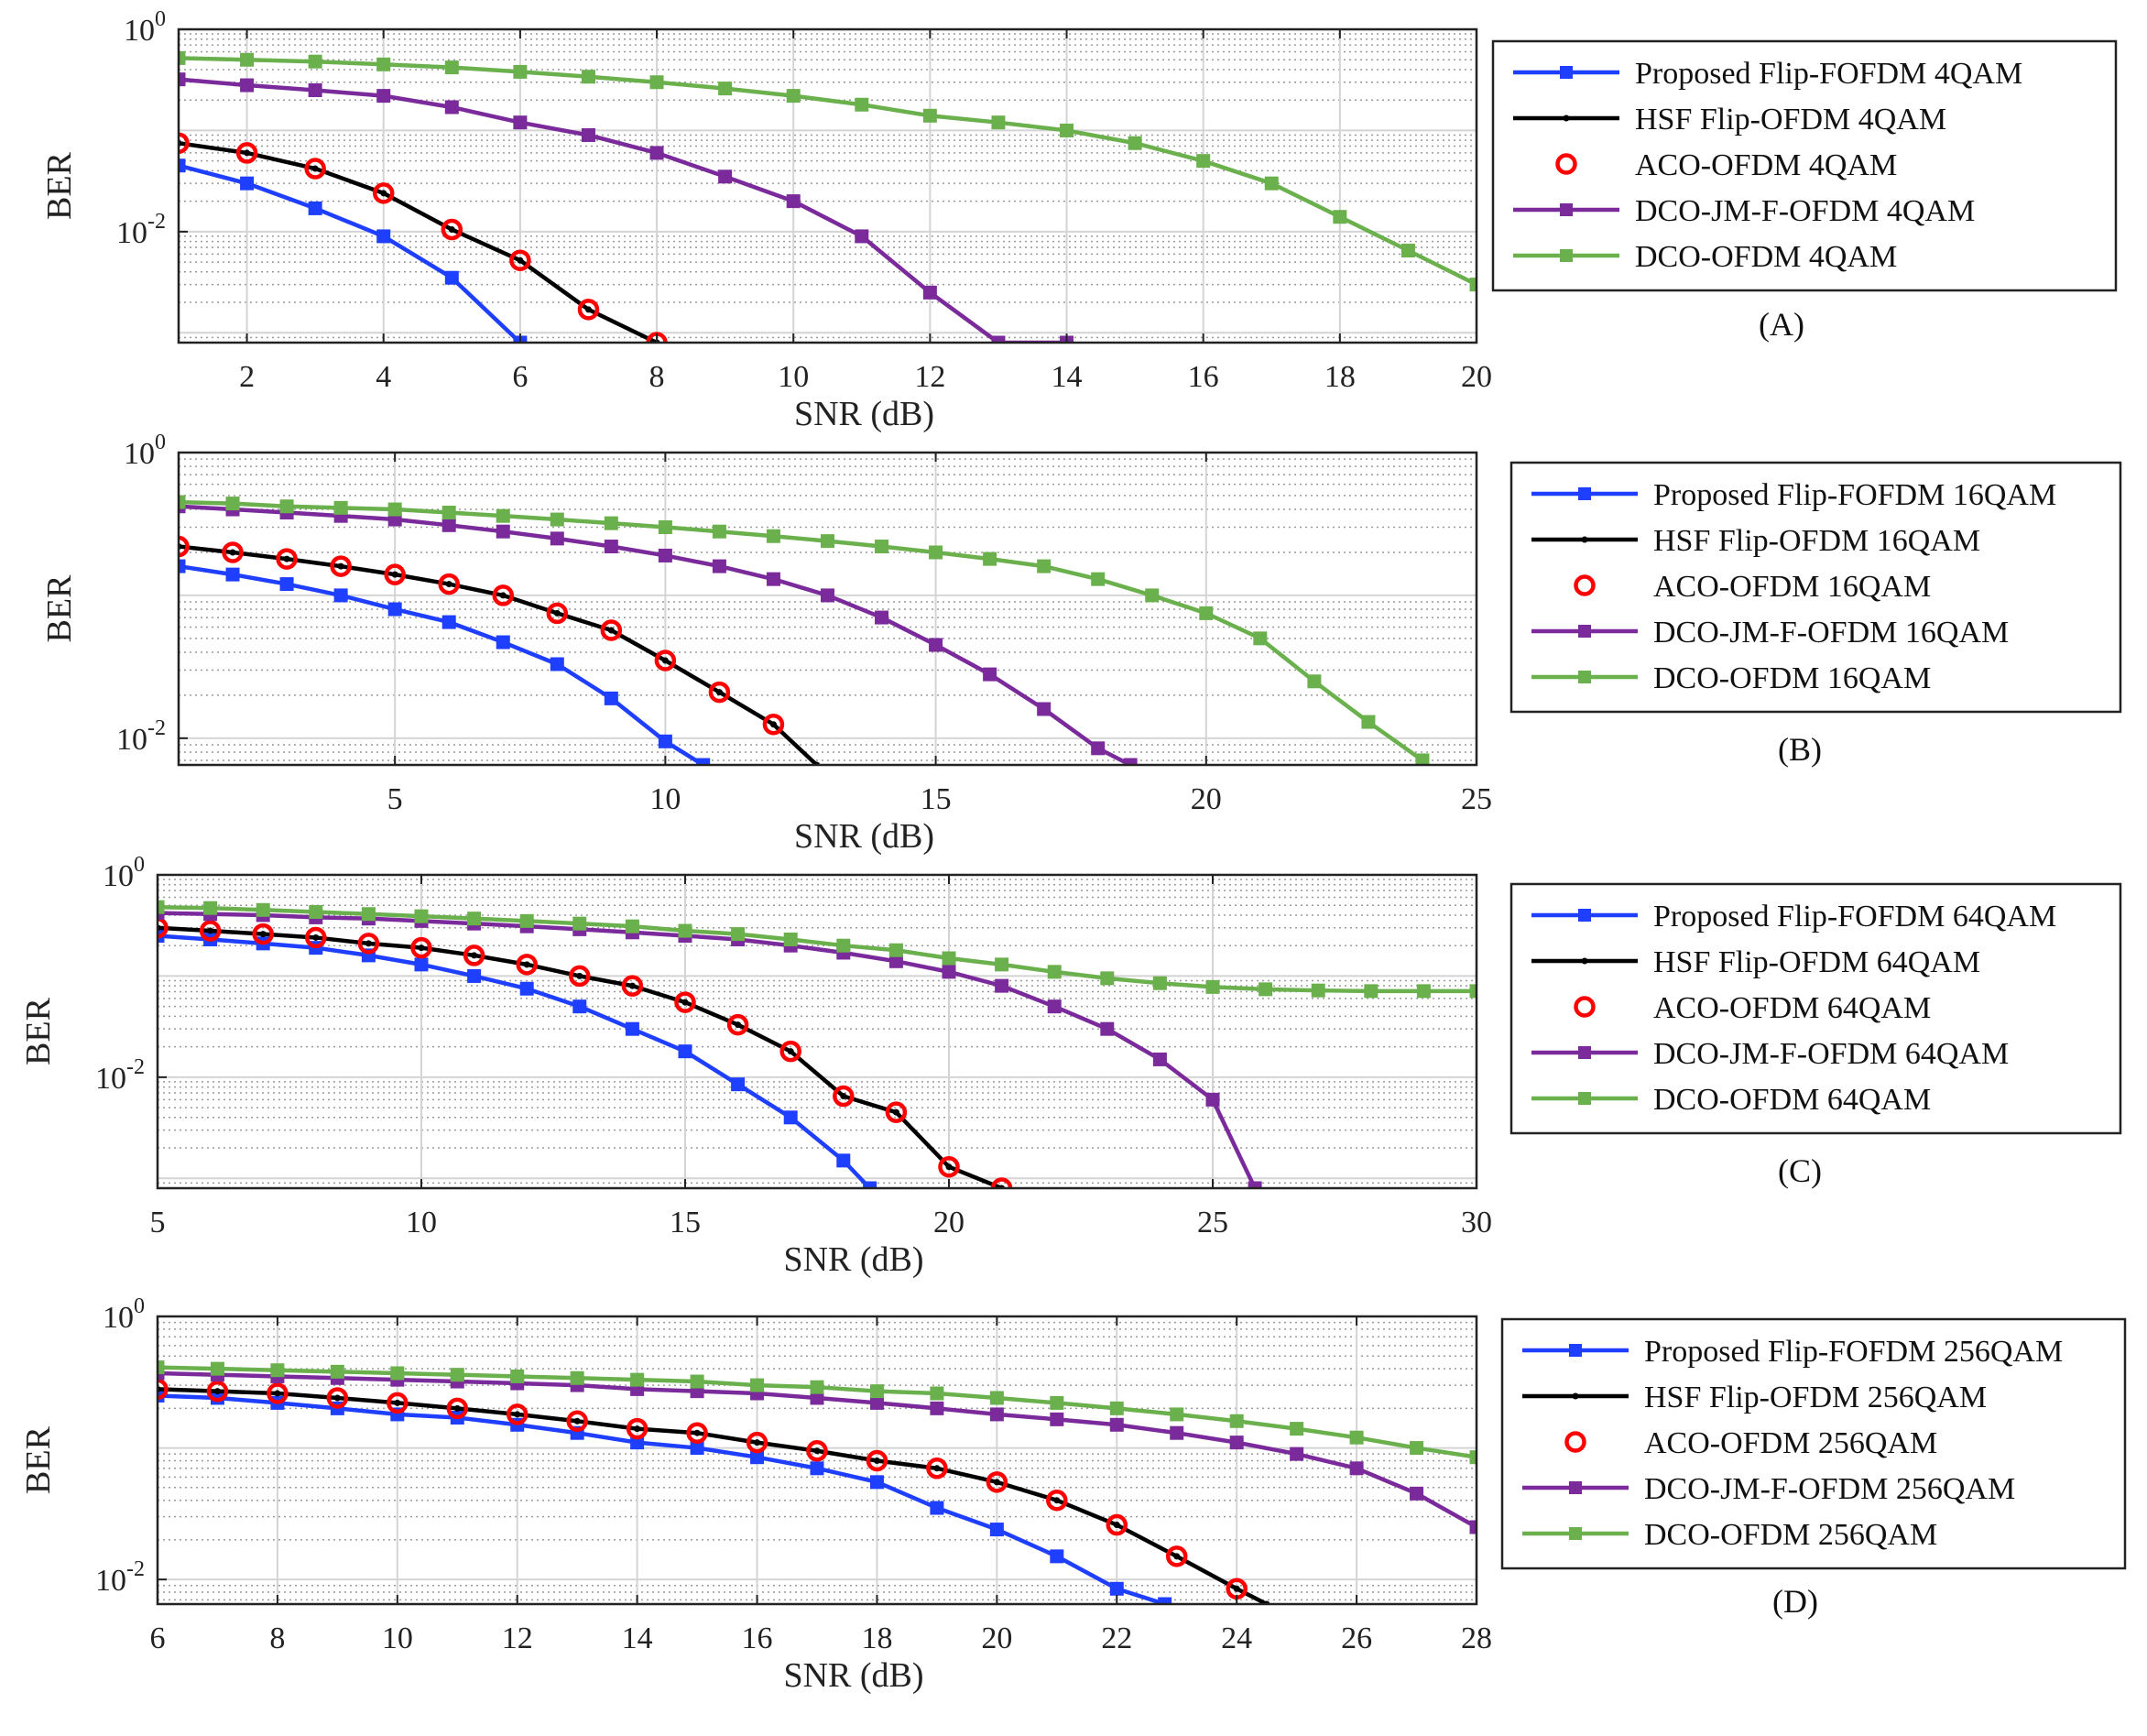 The image size is (2147, 1736). What do you see at coordinates (158, 1638) in the screenshot?
I see `x-tick-label: 6` at bounding box center [158, 1638].